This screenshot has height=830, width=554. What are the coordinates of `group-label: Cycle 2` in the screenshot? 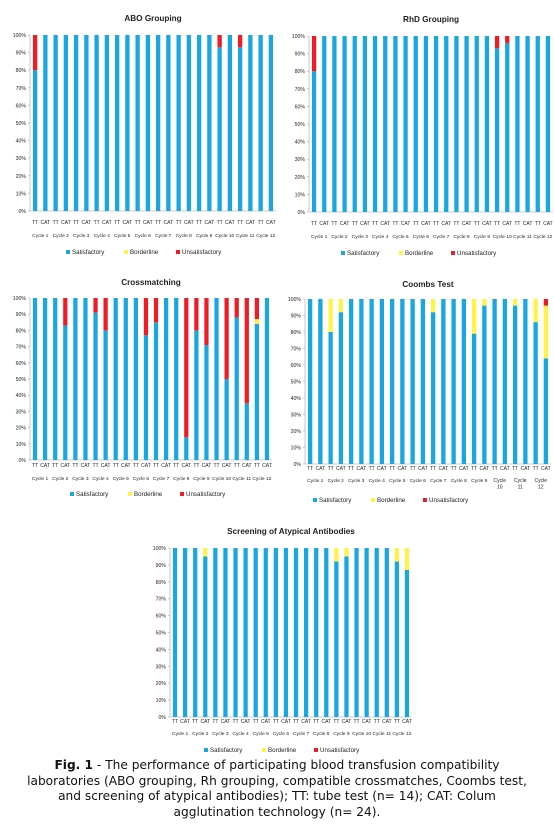 It's located at (336, 481).